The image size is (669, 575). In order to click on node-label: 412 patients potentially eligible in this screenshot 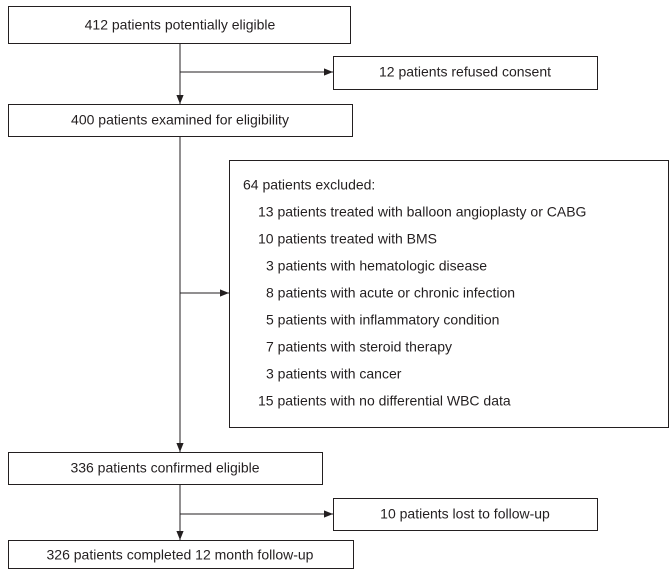, I will do `click(180, 25)`.